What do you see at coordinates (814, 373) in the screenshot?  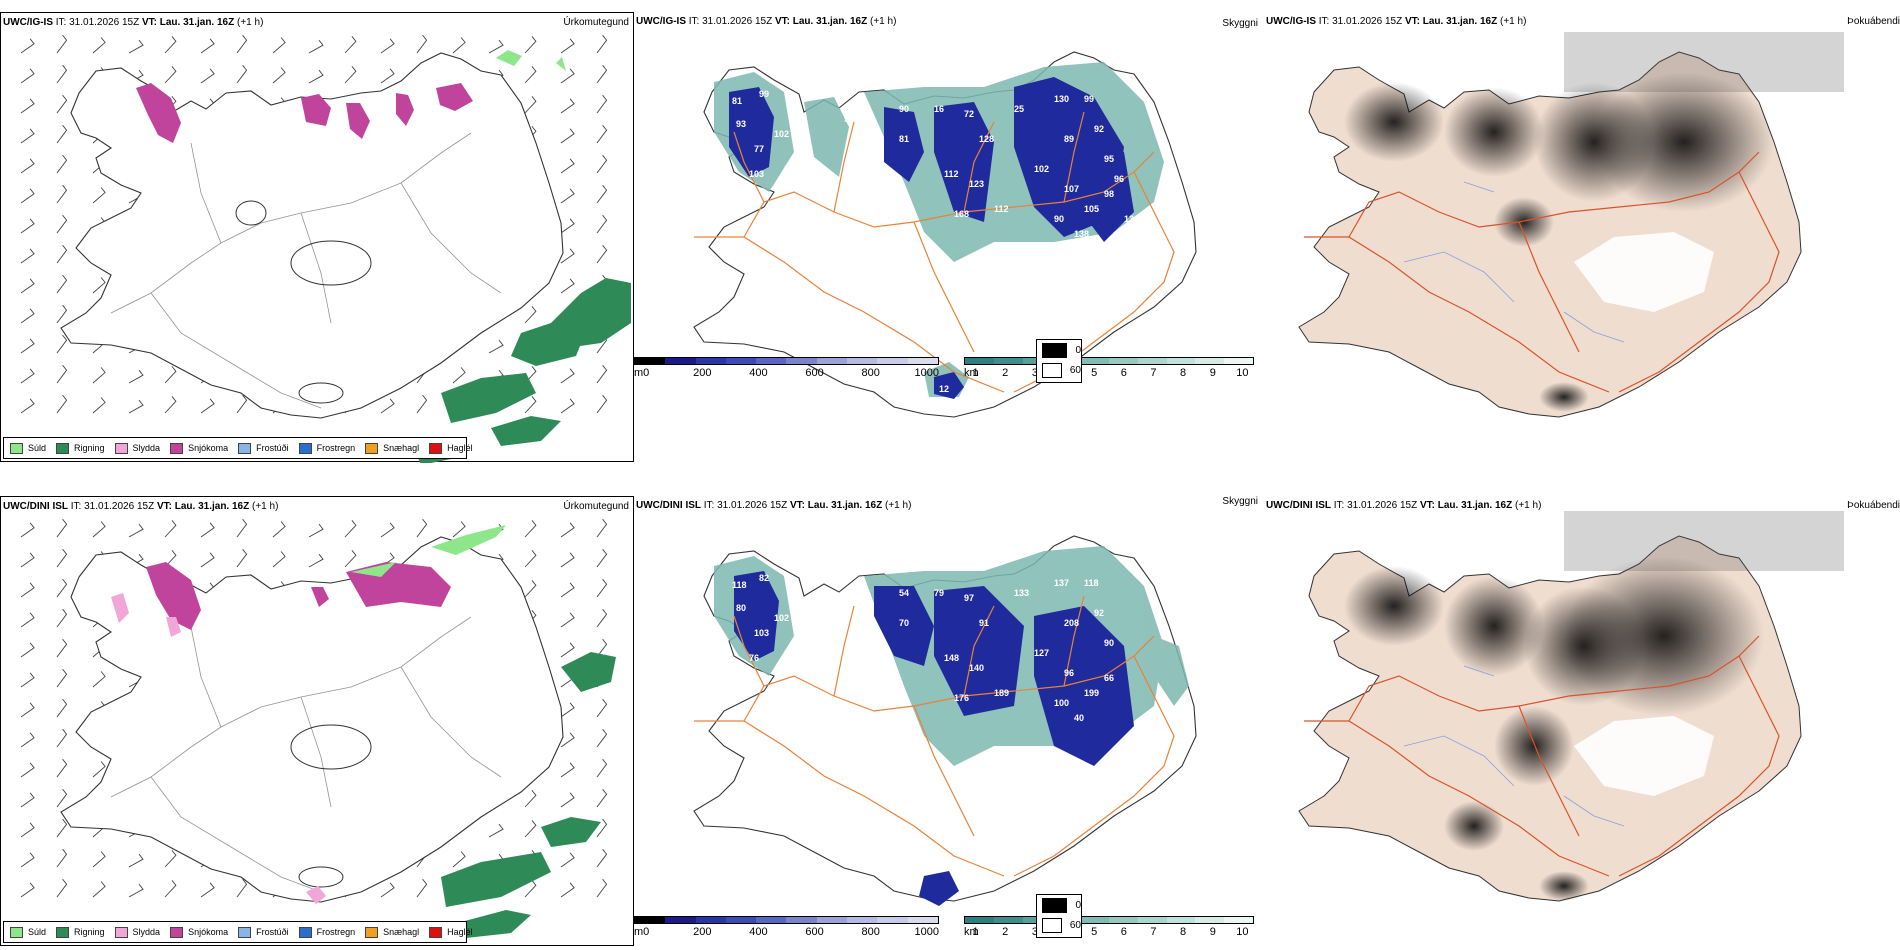 I see `colorbar-tick-label: 600` at bounding box center [814, 373].